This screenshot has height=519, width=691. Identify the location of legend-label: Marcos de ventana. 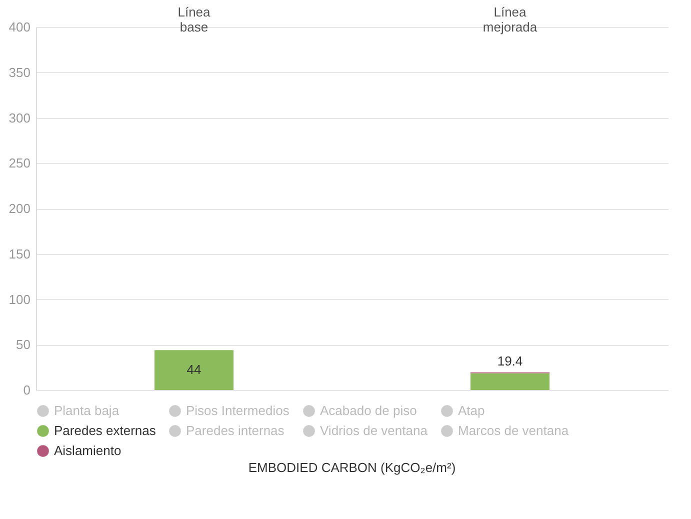
(514, 430).